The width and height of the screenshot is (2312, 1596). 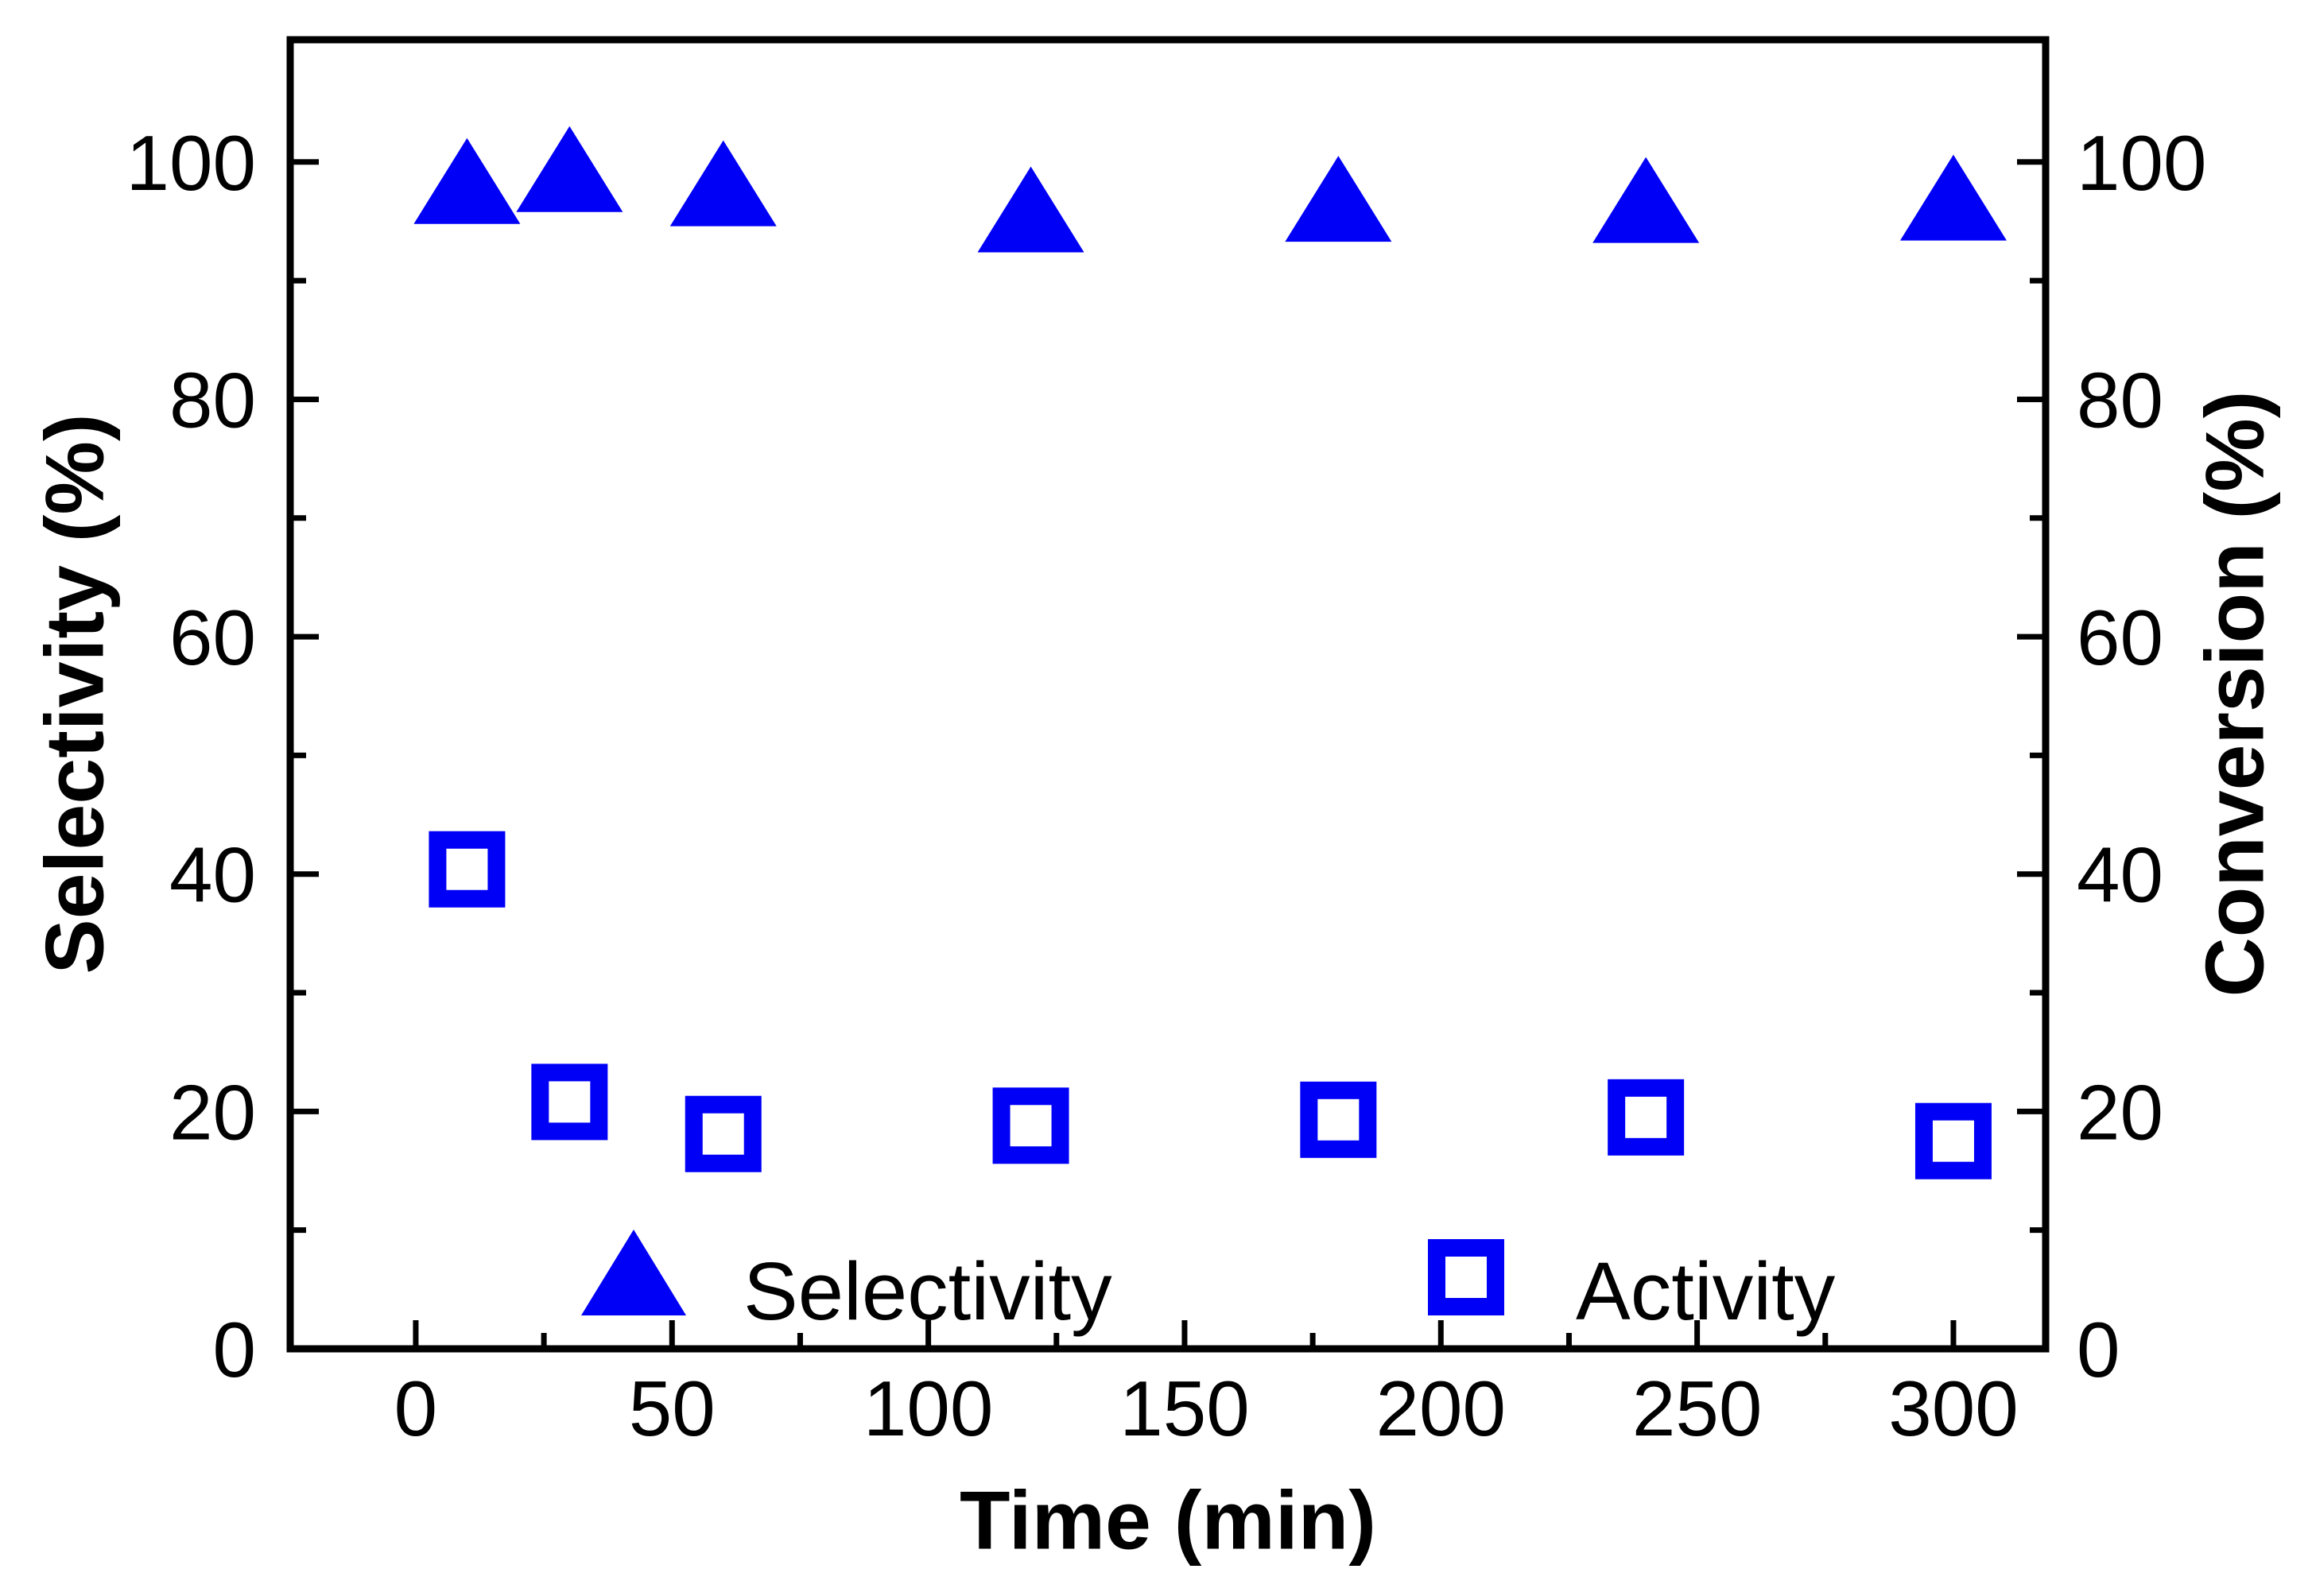 I want to click on x-tick-label: 300, so click(x=1953, y=1408).